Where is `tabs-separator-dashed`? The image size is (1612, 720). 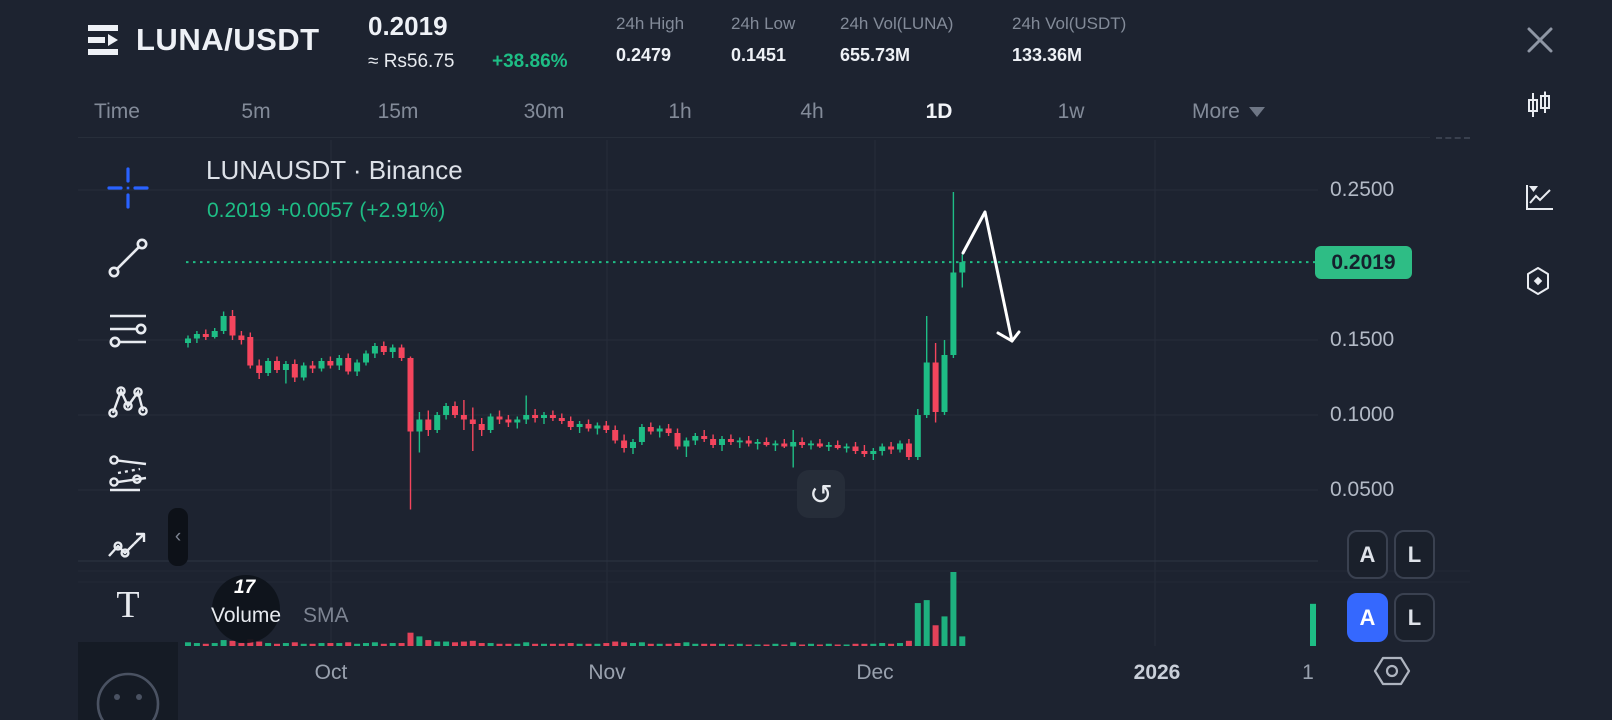 tabs-separator-dashed is located at coordinates (1453, 138).